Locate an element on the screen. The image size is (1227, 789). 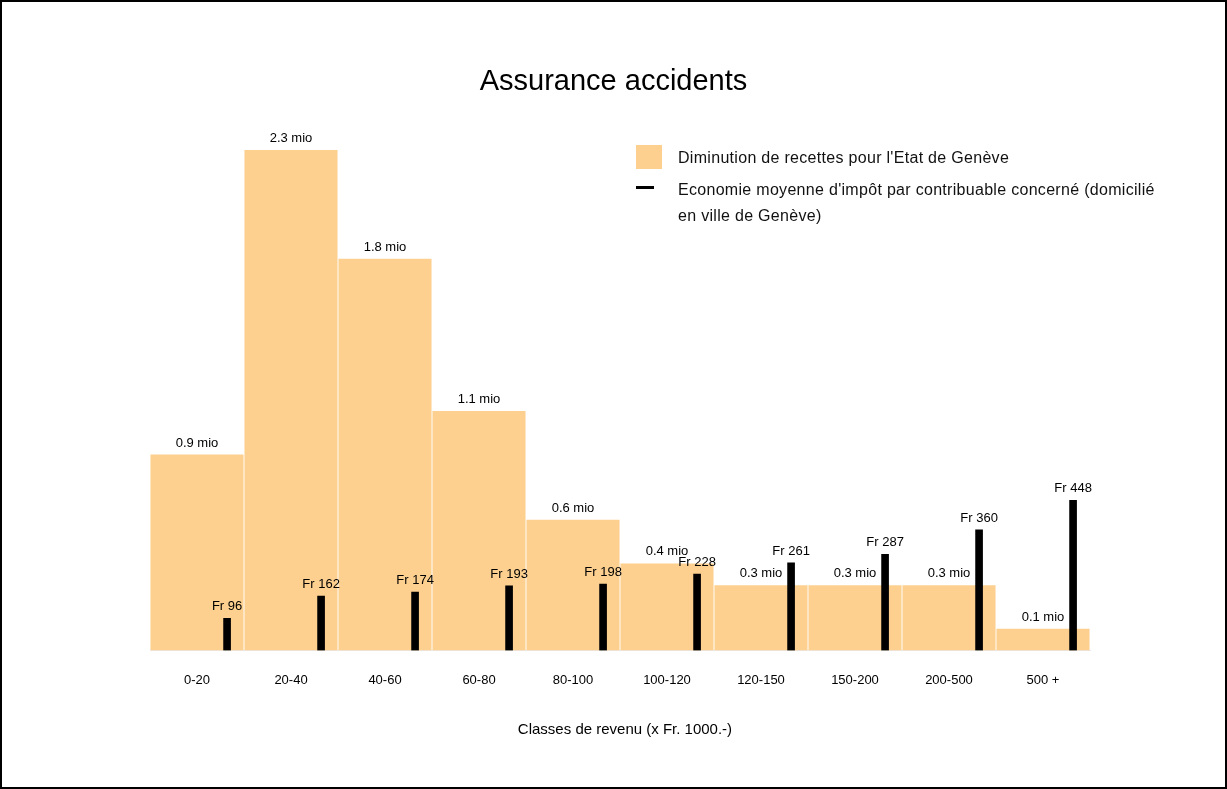
chart-title: Assurance accidents is located at coordinates (613, 80).